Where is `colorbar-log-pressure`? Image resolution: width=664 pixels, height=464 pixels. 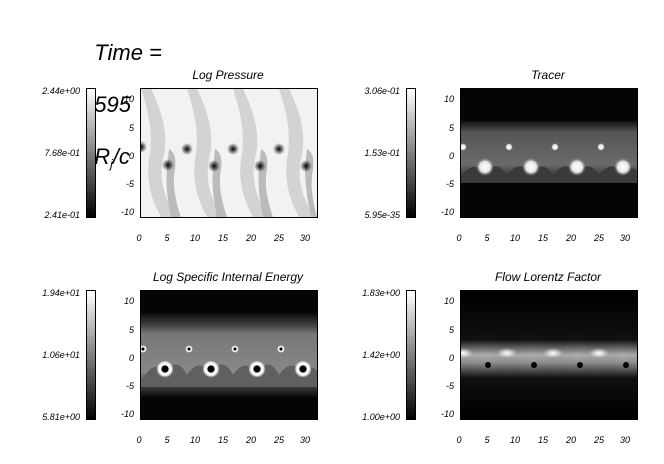 colorbar-log-pressure is located at coordinates (91, 153).